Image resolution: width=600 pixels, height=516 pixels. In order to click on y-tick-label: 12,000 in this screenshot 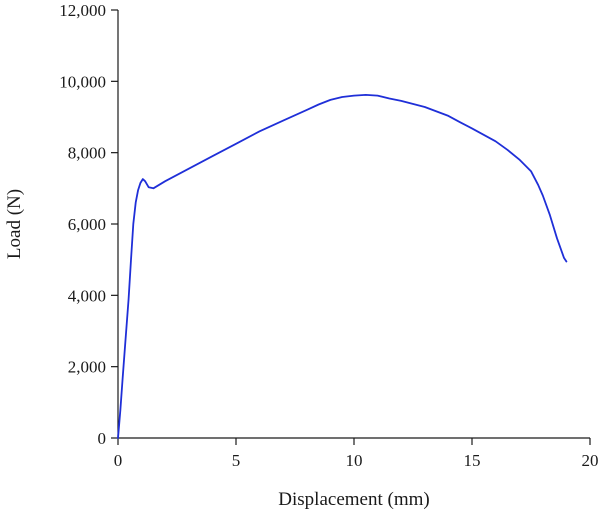, I will do `click(82, 10)`.